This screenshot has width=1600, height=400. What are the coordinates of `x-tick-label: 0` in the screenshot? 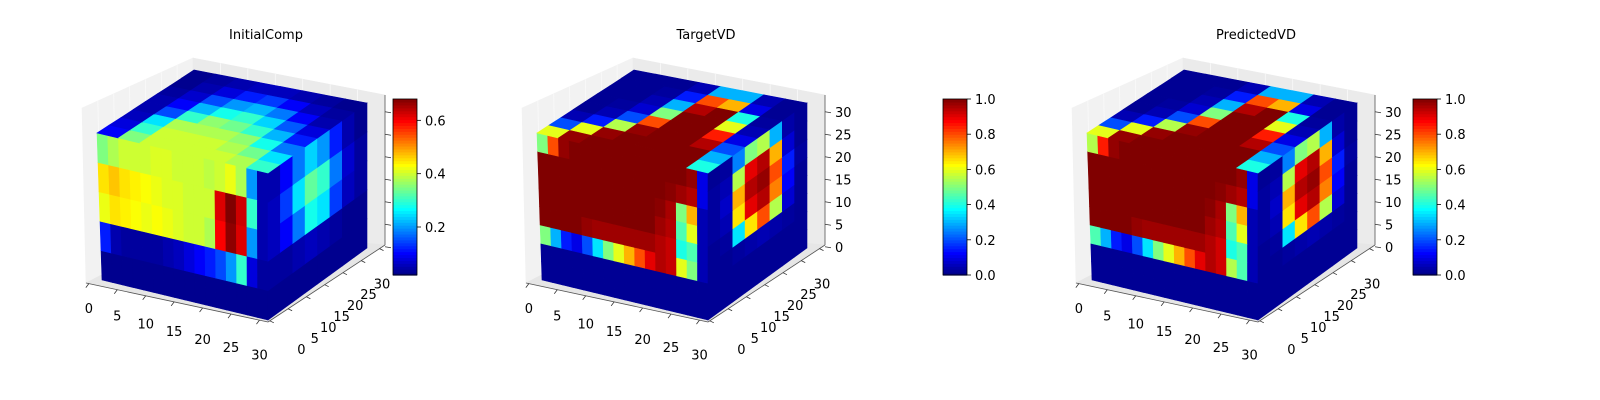 It's located at (529, 309).